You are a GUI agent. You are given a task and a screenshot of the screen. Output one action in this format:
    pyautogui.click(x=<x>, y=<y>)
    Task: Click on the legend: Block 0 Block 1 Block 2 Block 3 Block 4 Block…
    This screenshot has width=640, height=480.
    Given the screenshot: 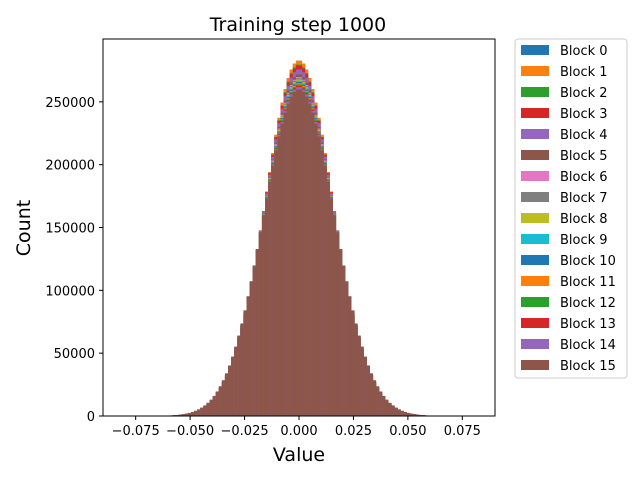 What is the action you would take?
    pyautogui.click(x=571, y=208)
    